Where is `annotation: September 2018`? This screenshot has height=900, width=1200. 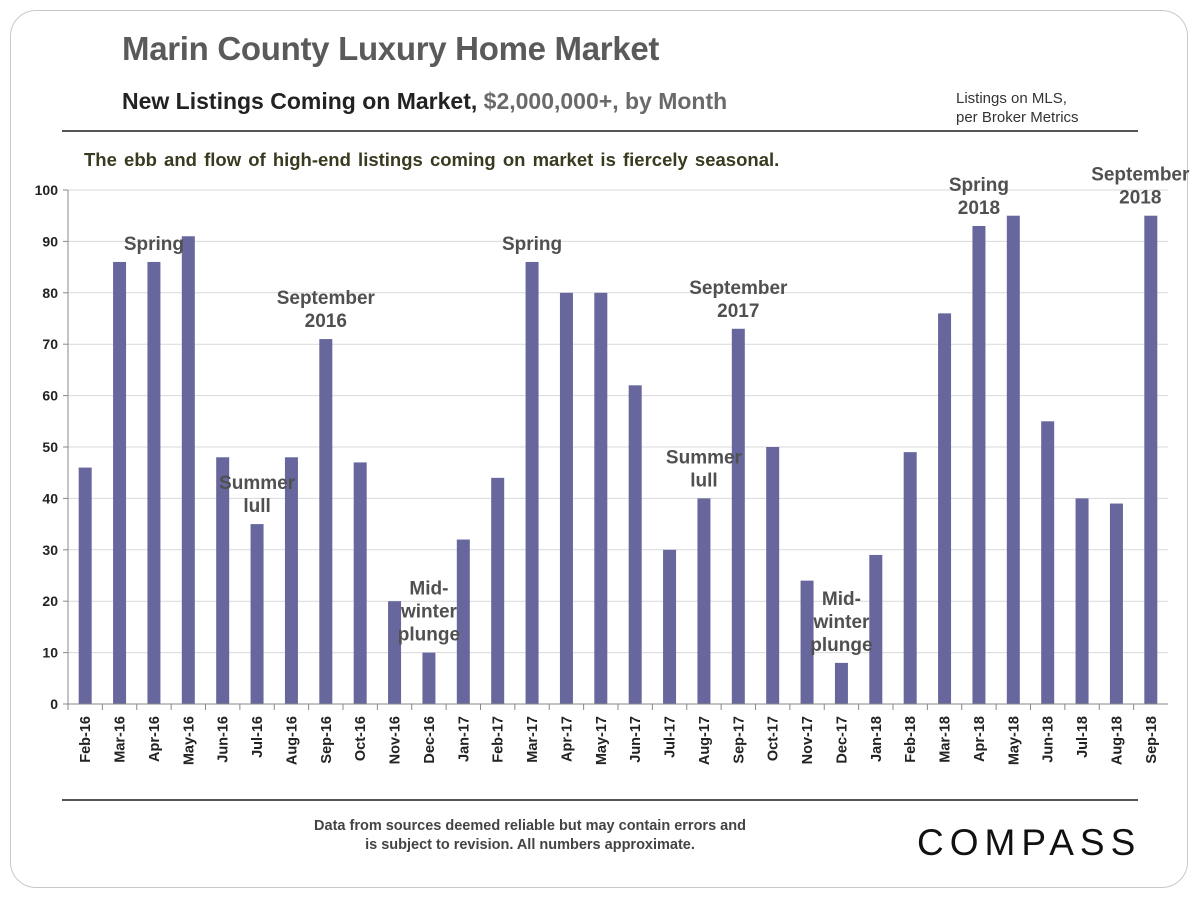 annotation: September 2018 is located at coordinates (1140, 187).